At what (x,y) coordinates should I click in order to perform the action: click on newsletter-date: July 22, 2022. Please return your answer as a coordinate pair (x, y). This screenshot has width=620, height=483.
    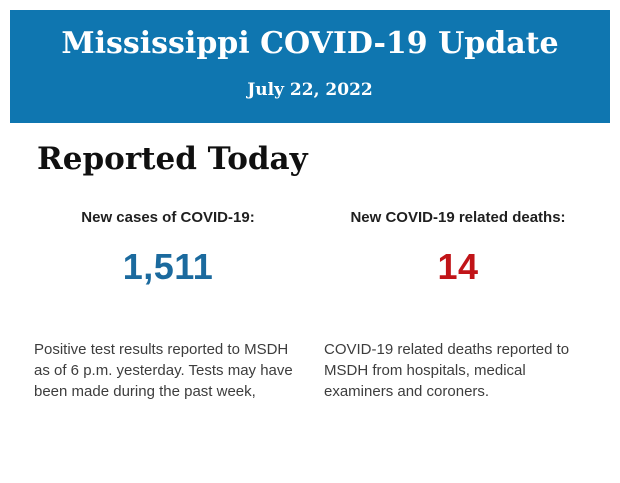
    Looking at the image, I should click on (310, 90).